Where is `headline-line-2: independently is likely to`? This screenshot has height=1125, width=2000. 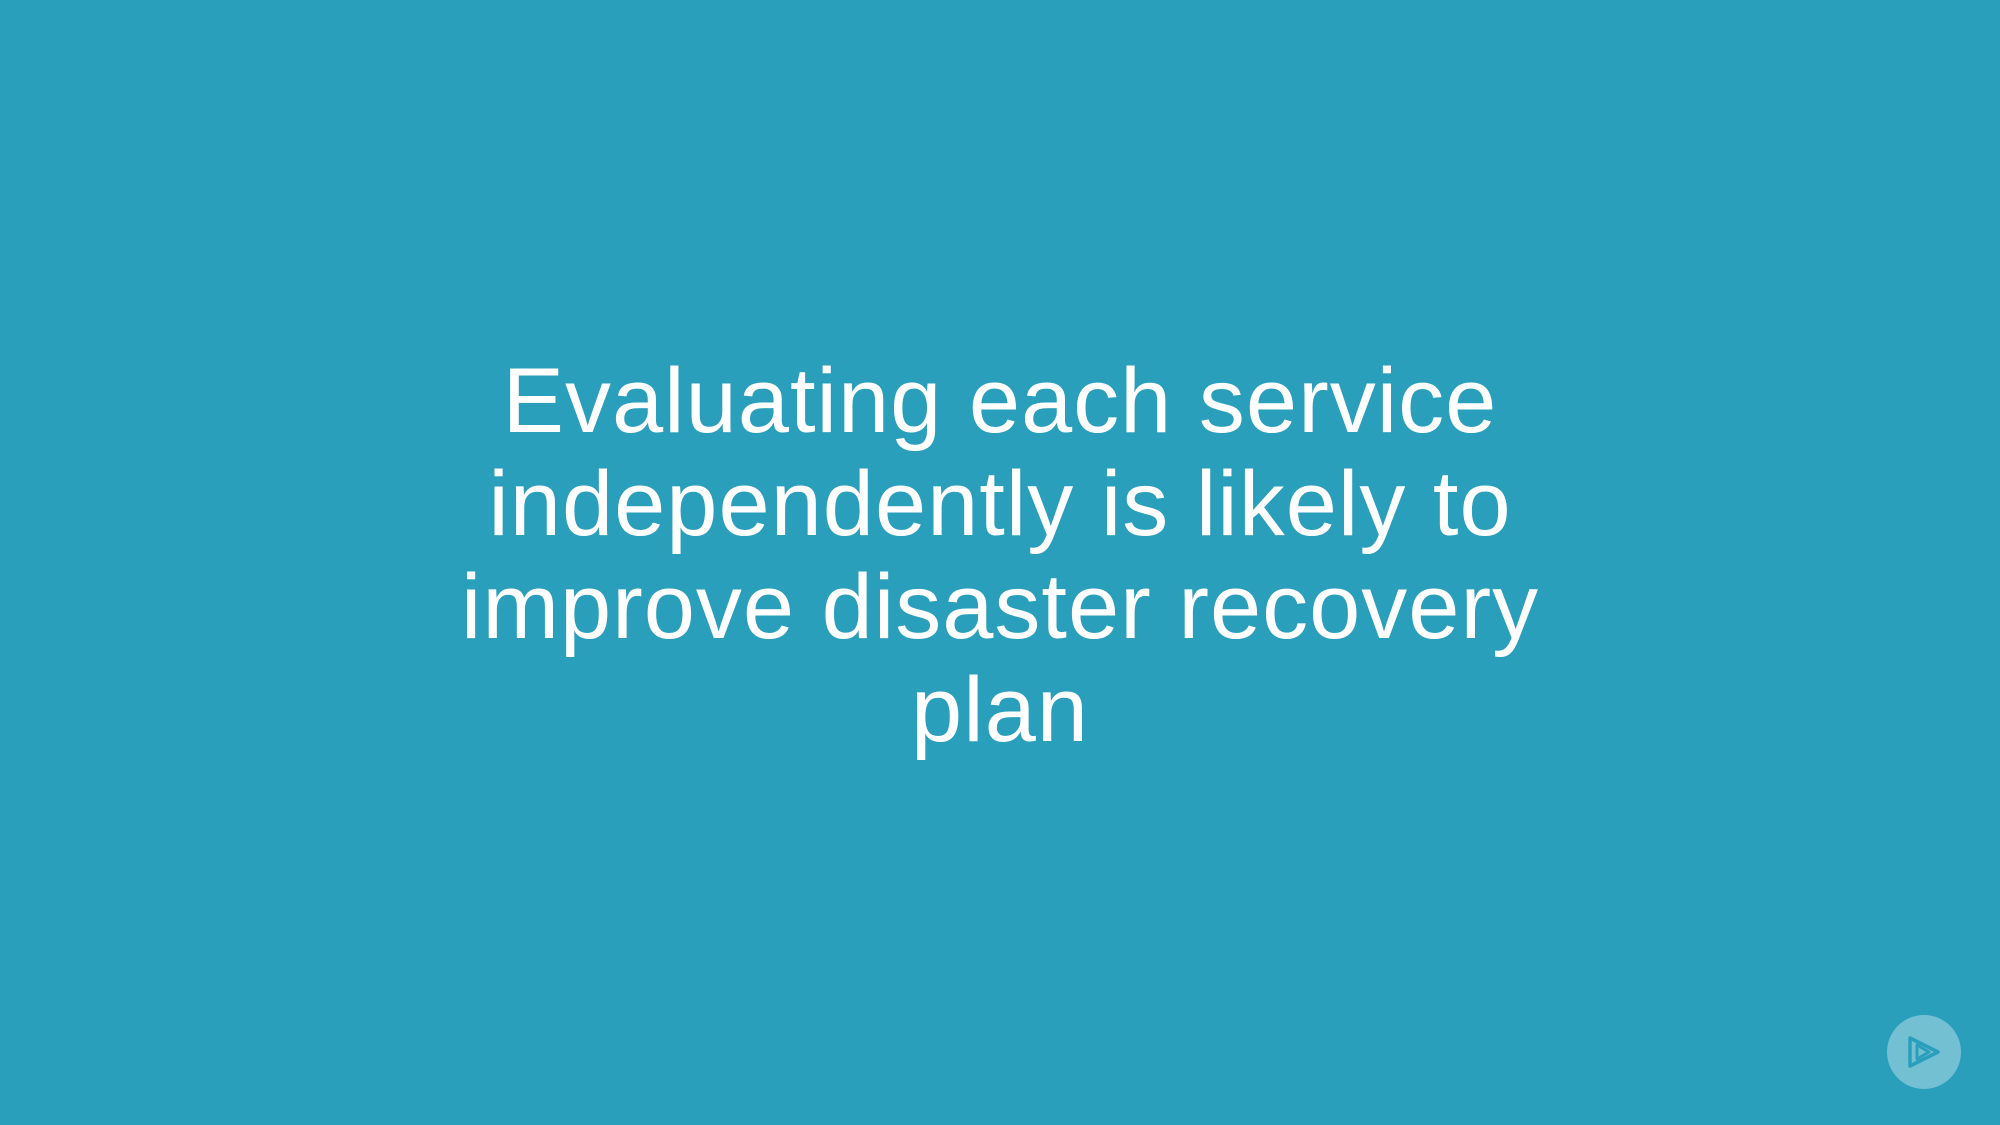 headline-line-2: independently is likely to is located at coordinates (1000, 503).